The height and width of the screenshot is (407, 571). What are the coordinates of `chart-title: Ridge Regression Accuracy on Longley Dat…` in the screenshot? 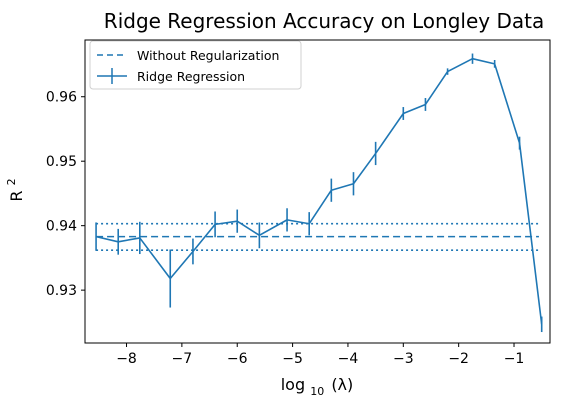 It's located at (324, 21).